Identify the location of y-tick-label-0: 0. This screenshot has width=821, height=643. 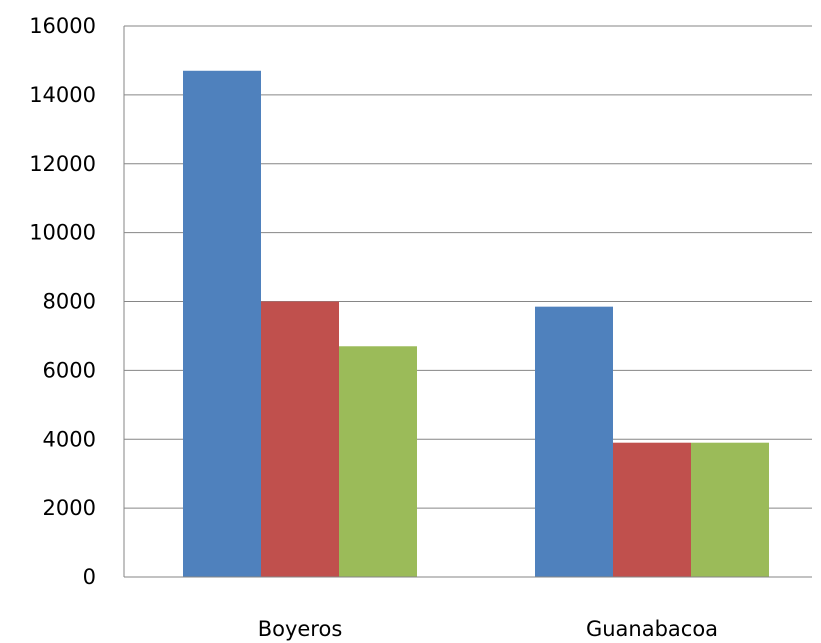
(89, 577).